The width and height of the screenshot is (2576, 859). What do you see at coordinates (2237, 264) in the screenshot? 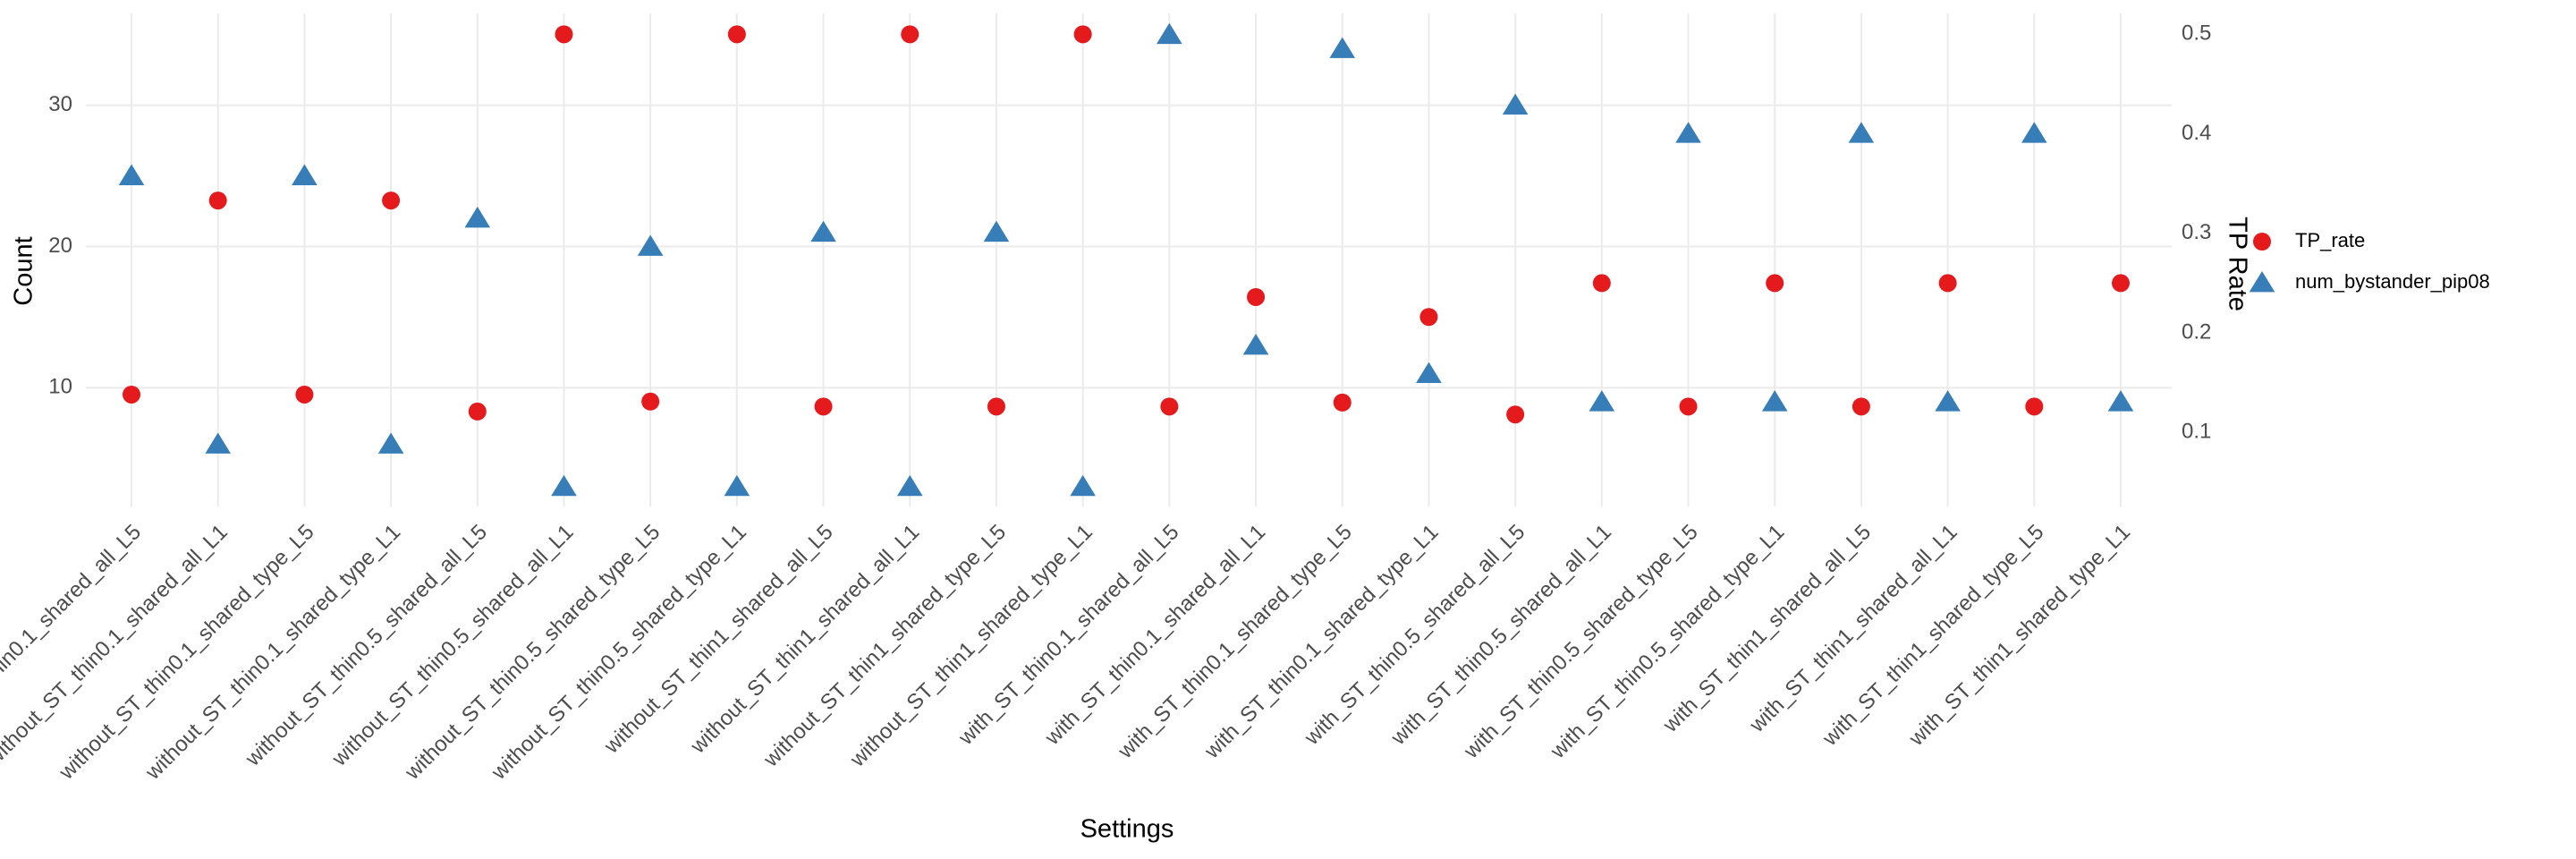
I see `y2-axis-title: TP Rate` at bounding box center [2237, 264].